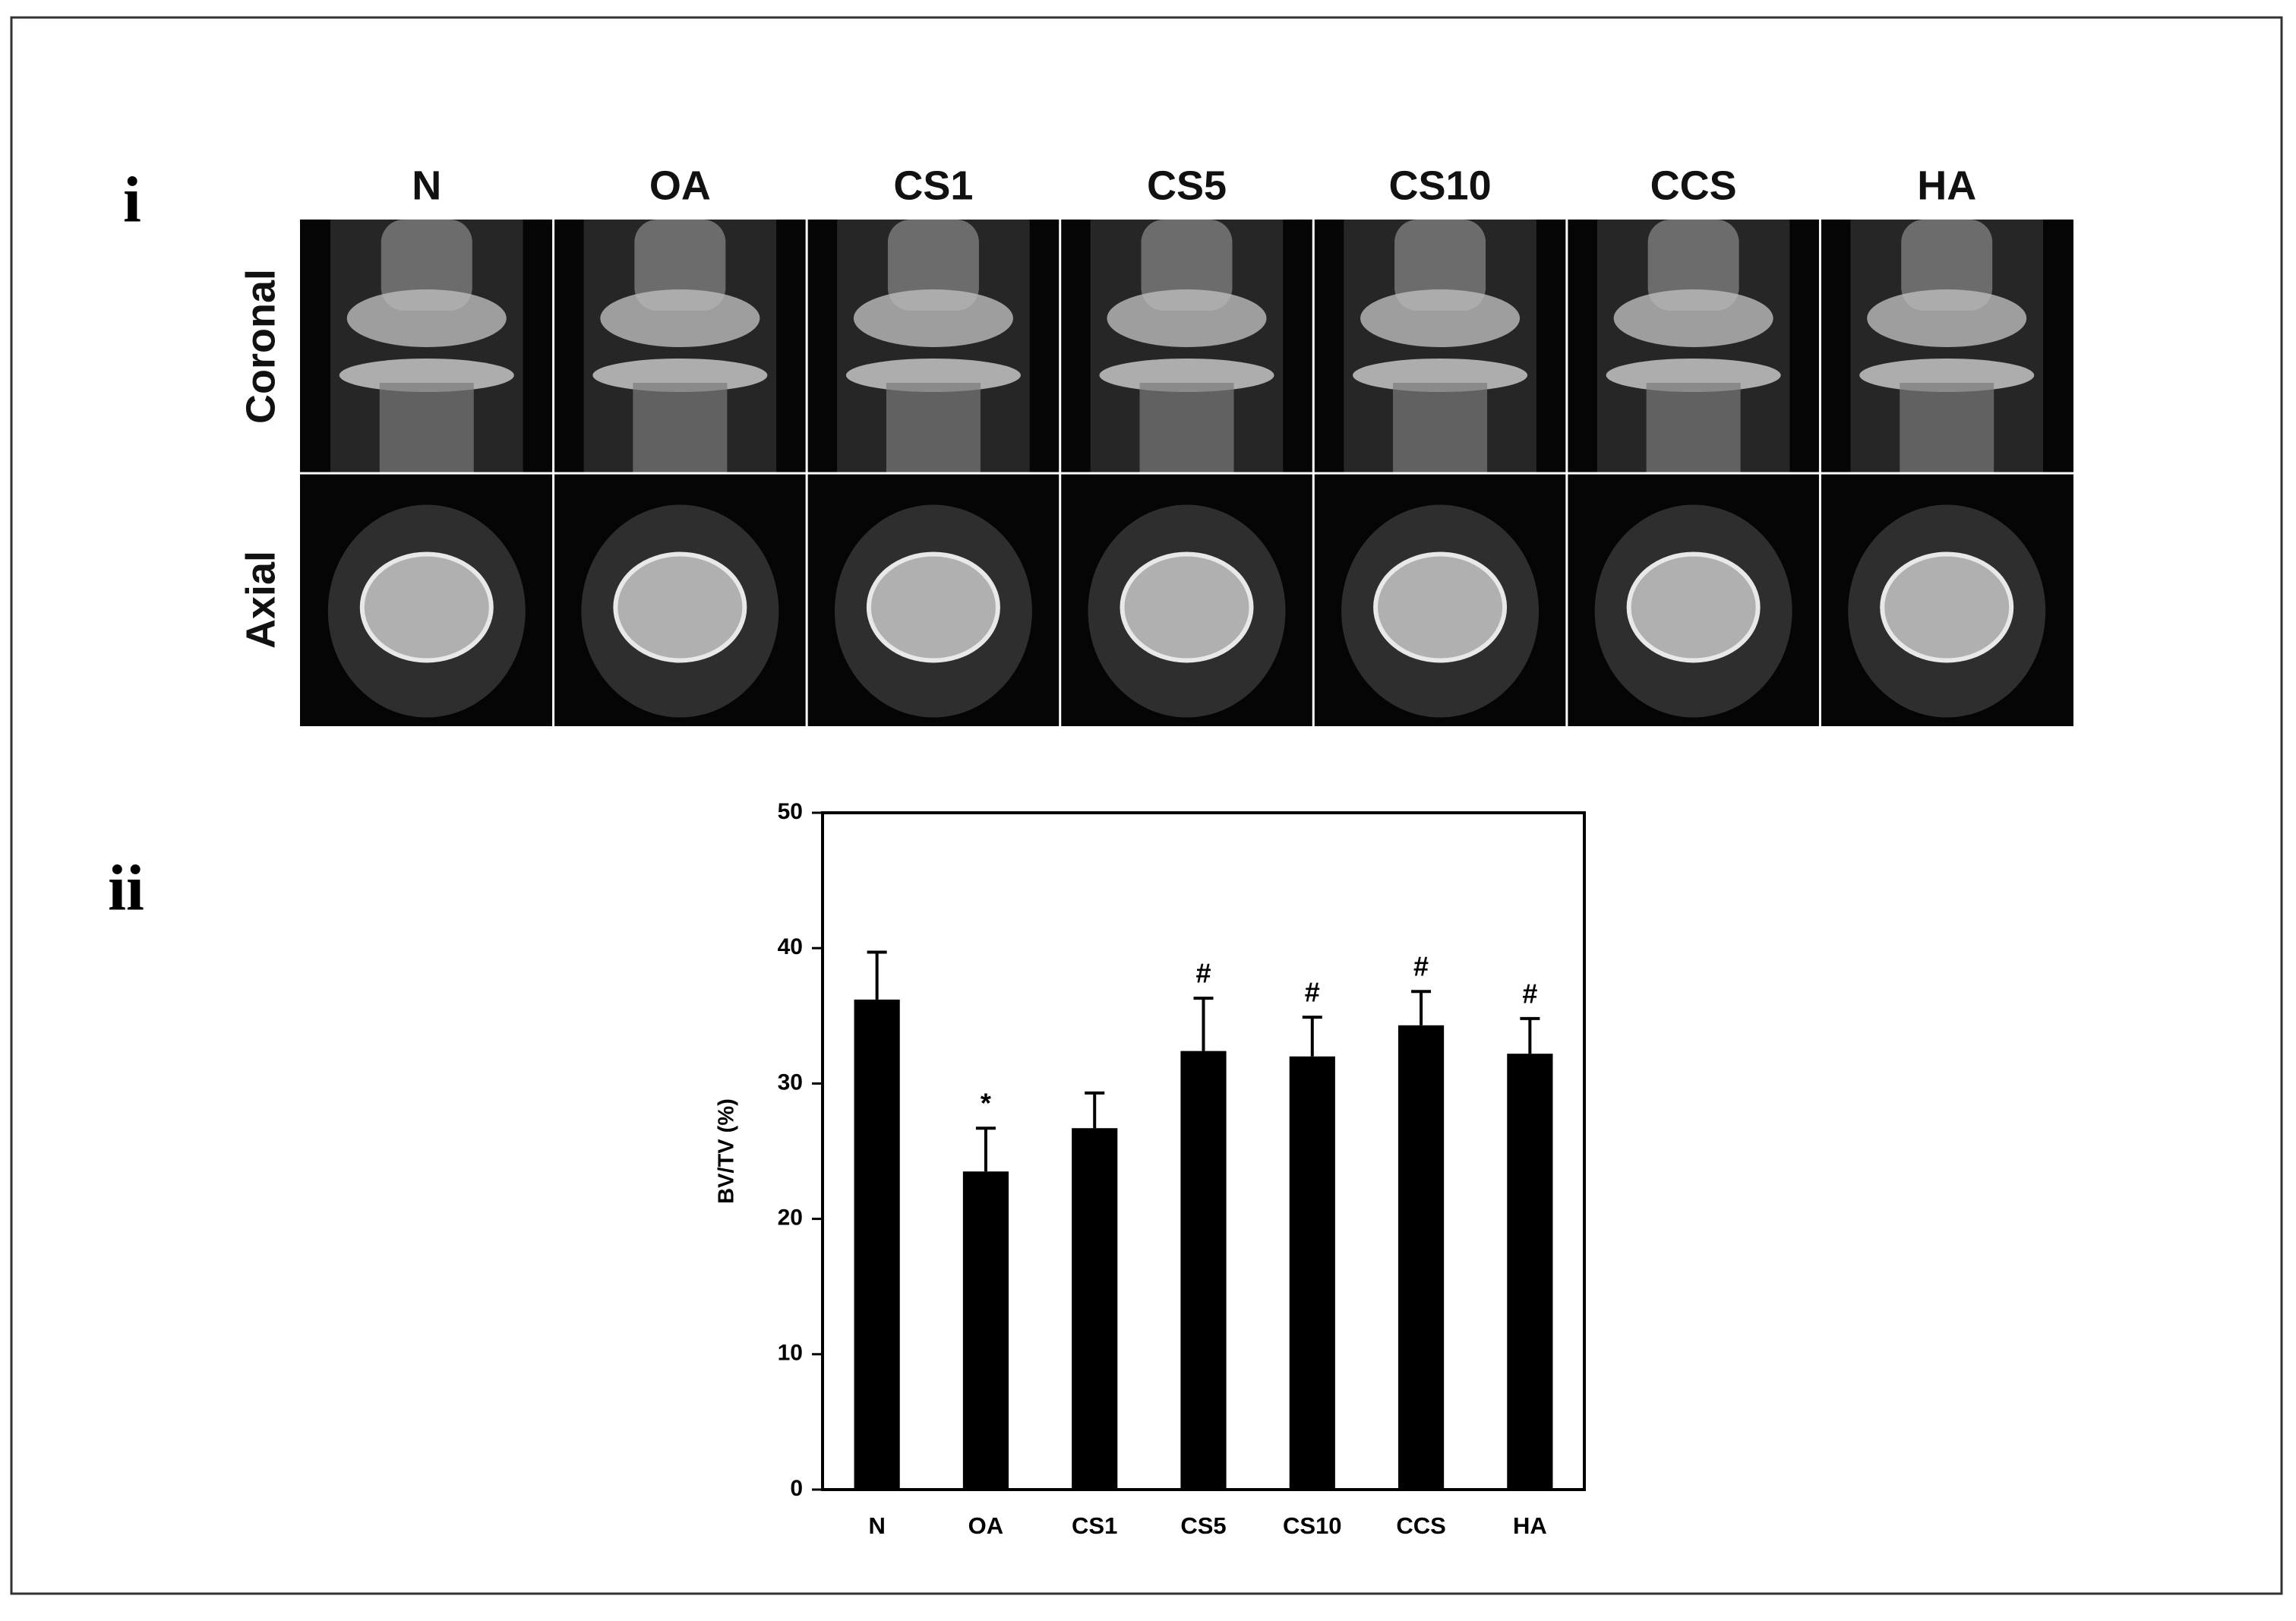  What do you see at coordinates (1946, 185) in the screenshot?
I see `column-label: HA` at bounding box center [1946, 185].